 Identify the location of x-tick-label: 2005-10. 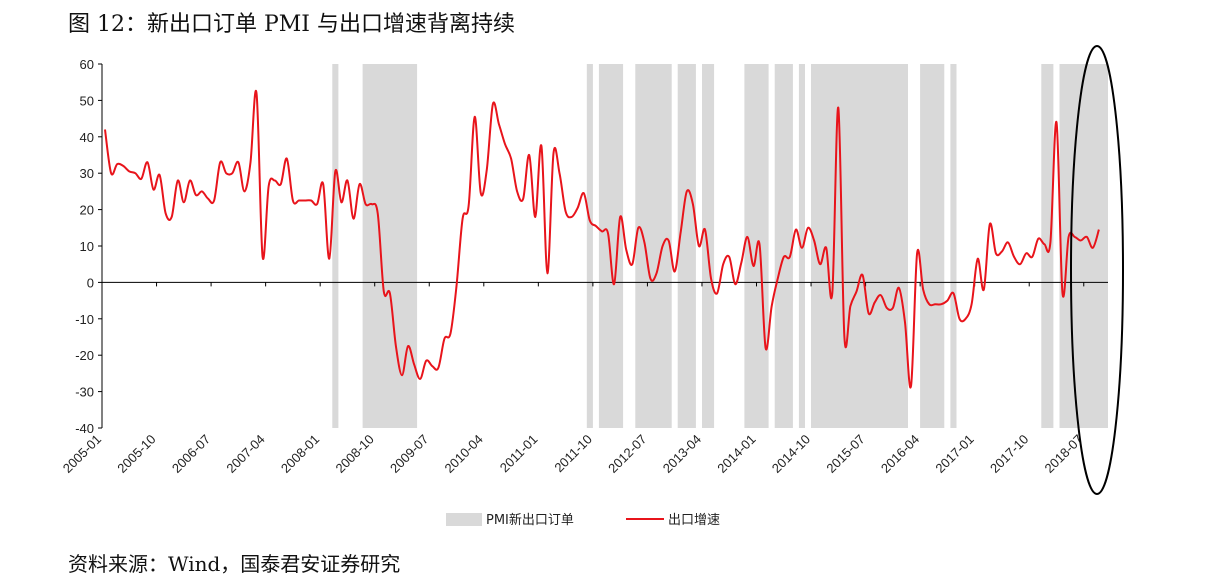
(136, 454).